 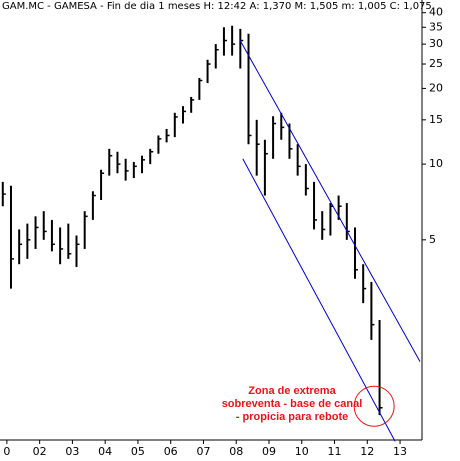 What do you see at coordinates (436, 12) in the screenshot?
I see `y-tick-label: 40` at bounding box center [436, 12].